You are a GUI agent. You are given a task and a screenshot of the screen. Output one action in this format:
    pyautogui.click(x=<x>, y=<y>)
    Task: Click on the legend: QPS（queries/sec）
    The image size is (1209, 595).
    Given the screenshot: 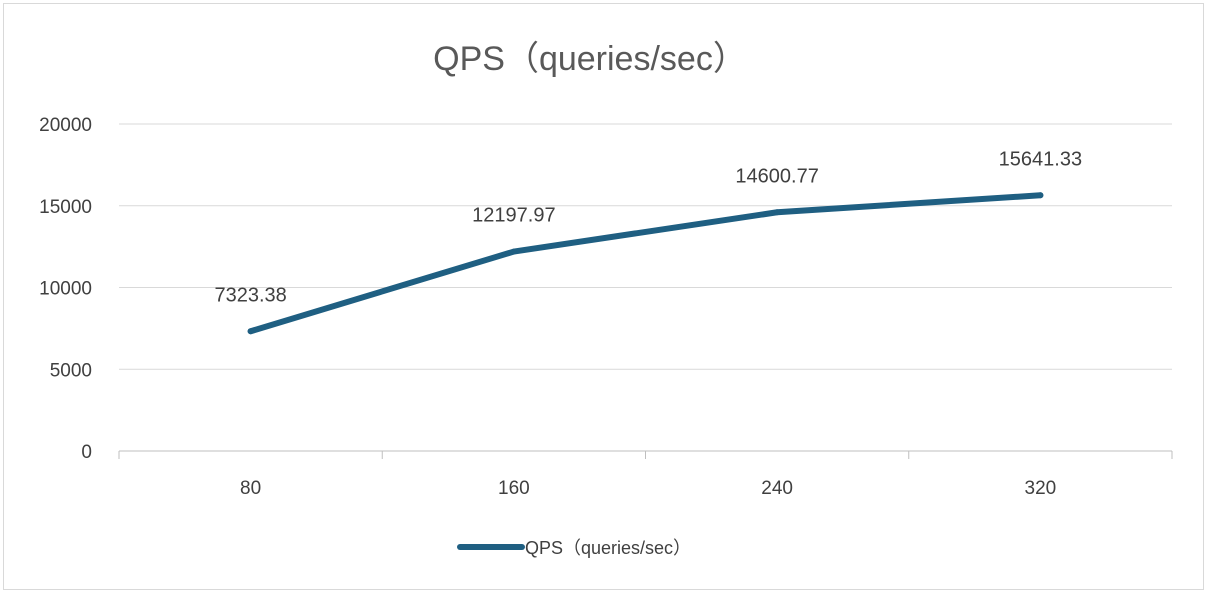 What is the action you would take?
    pyautogui.click(x=574, y=548)
    